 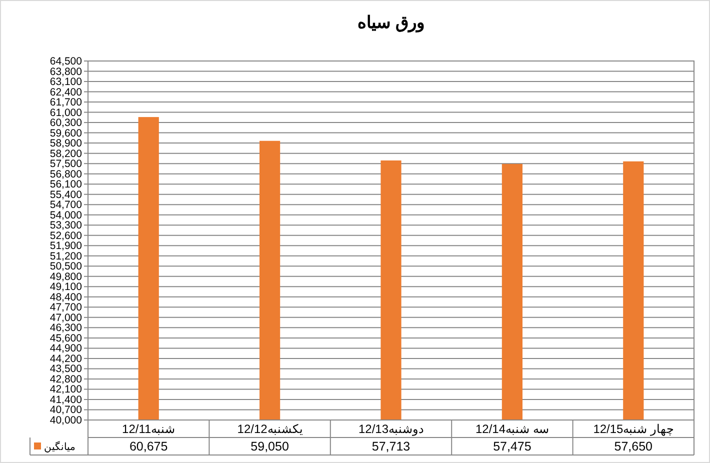 What do you see at coordinates (512, 429) in the screenshot?
I see `x-tick-label: سه شنبه12/14` at bounding box center [512, 429].